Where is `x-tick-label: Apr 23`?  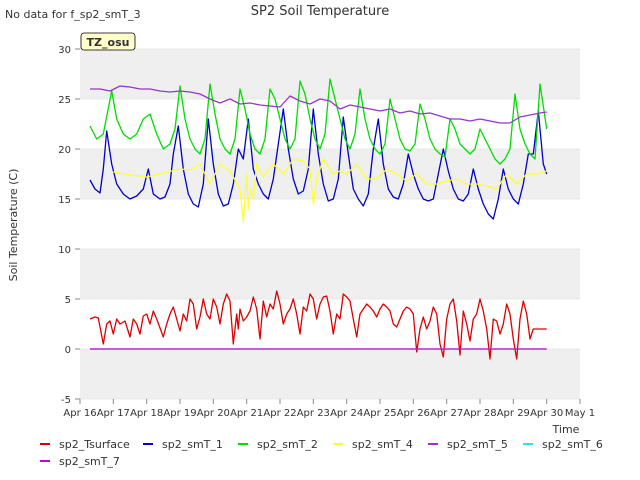 x-tick-label: Apr 23 is located at coordinates (313, 413).